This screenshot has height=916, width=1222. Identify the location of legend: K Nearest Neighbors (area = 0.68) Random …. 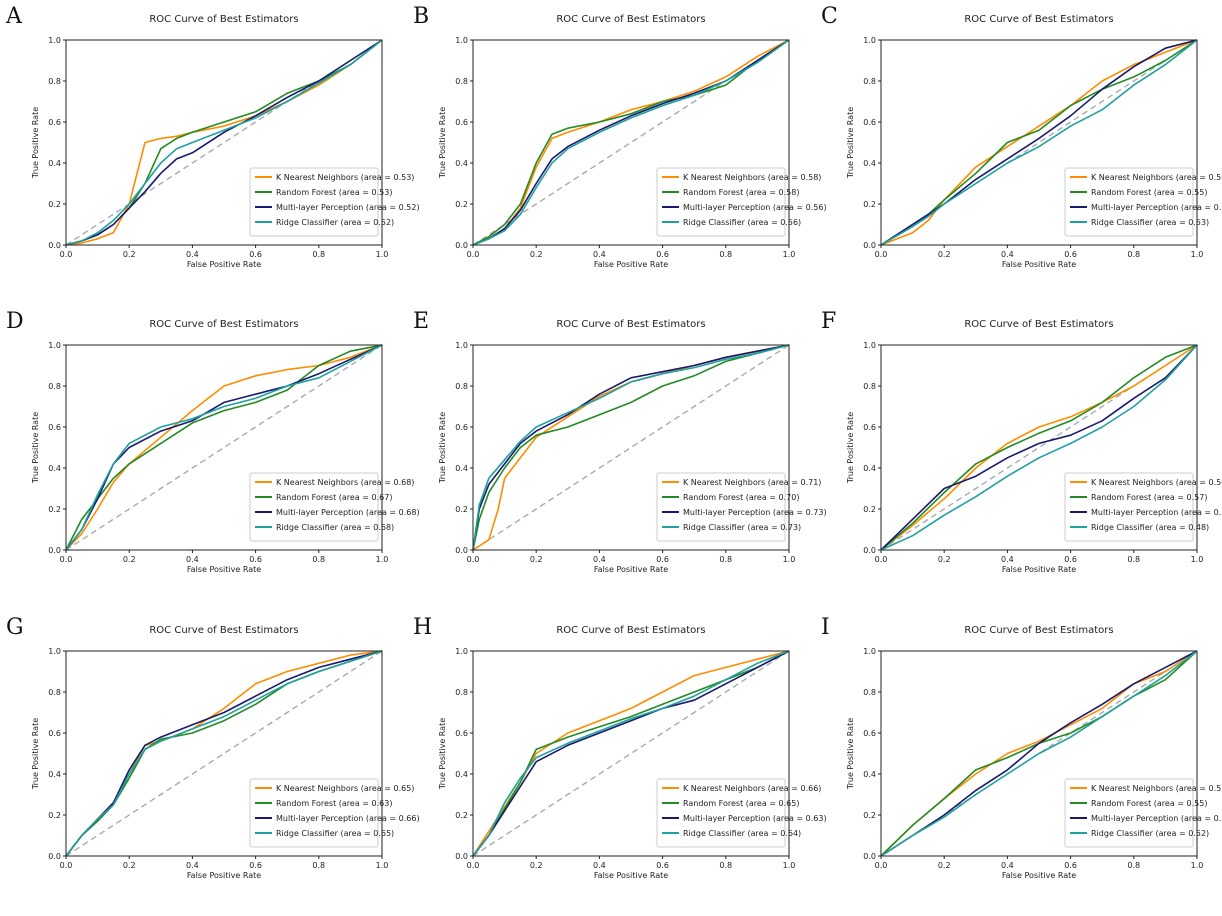
(334, 507).